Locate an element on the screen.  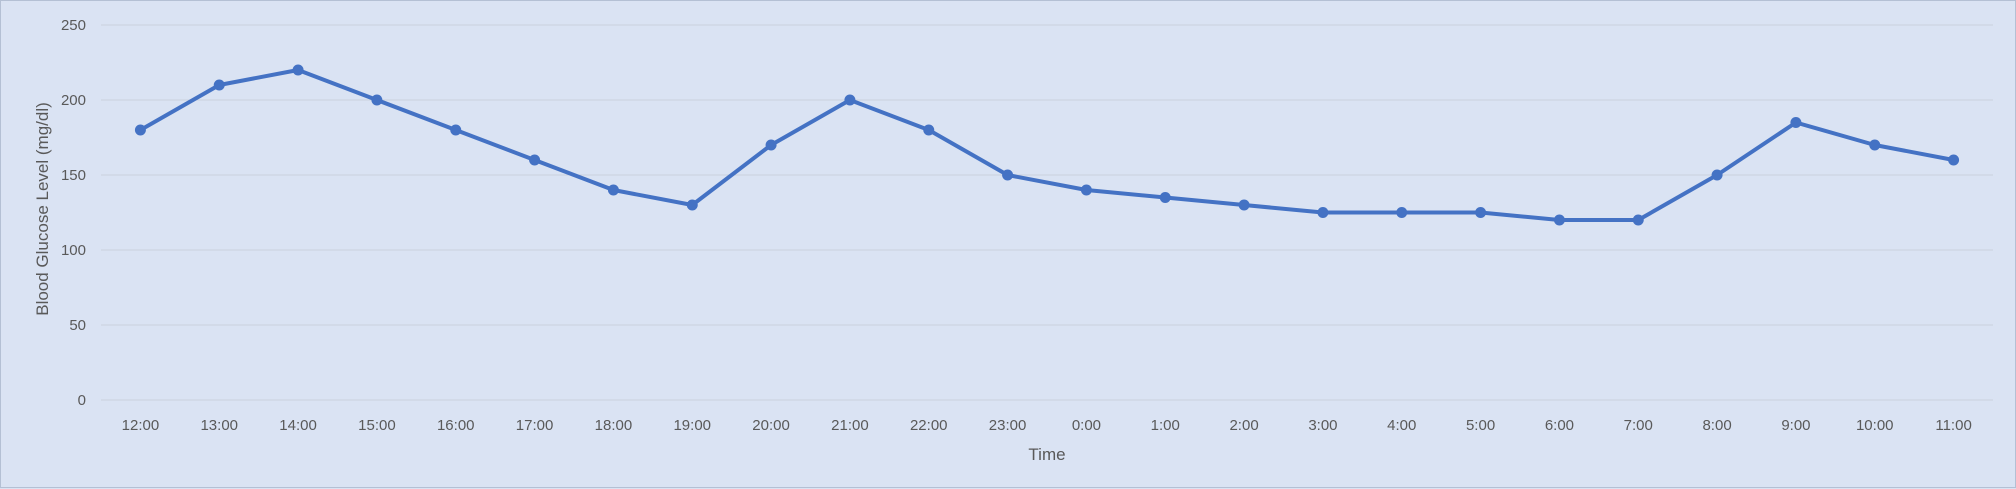
x-tick-label: 22:00 is located at coordinates (929, 425).